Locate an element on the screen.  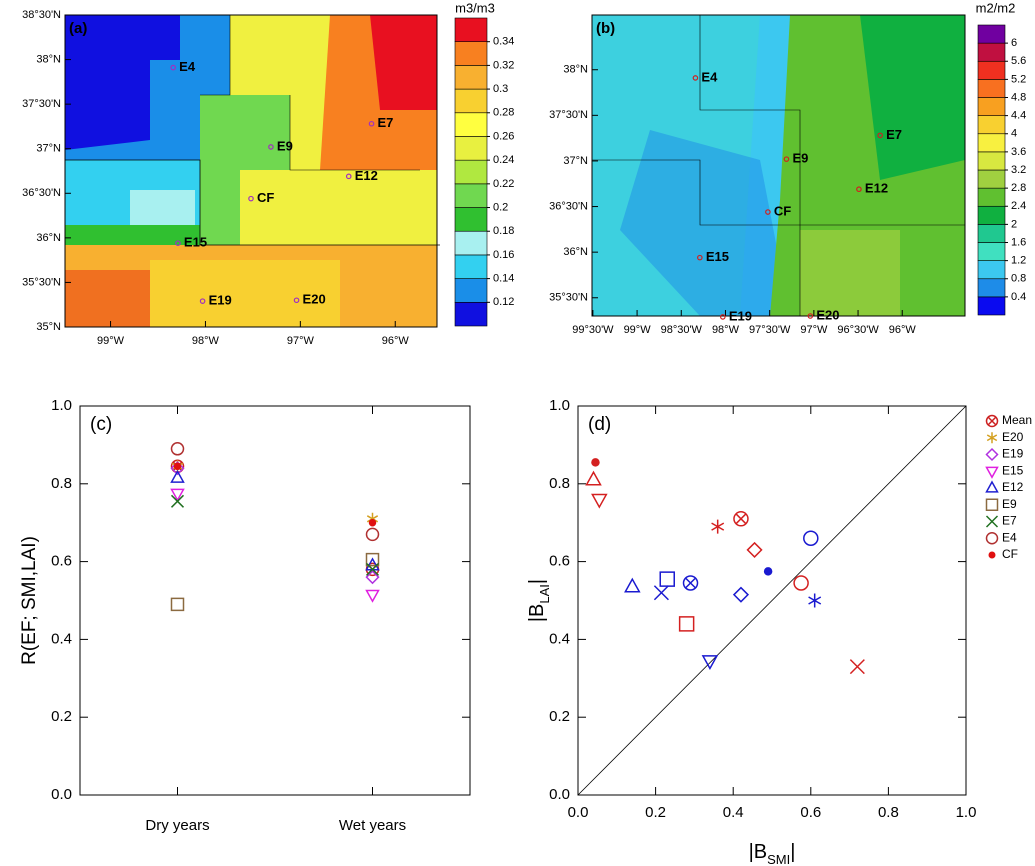
x-tick-label: Dry years is located at coordinates (177, 825).